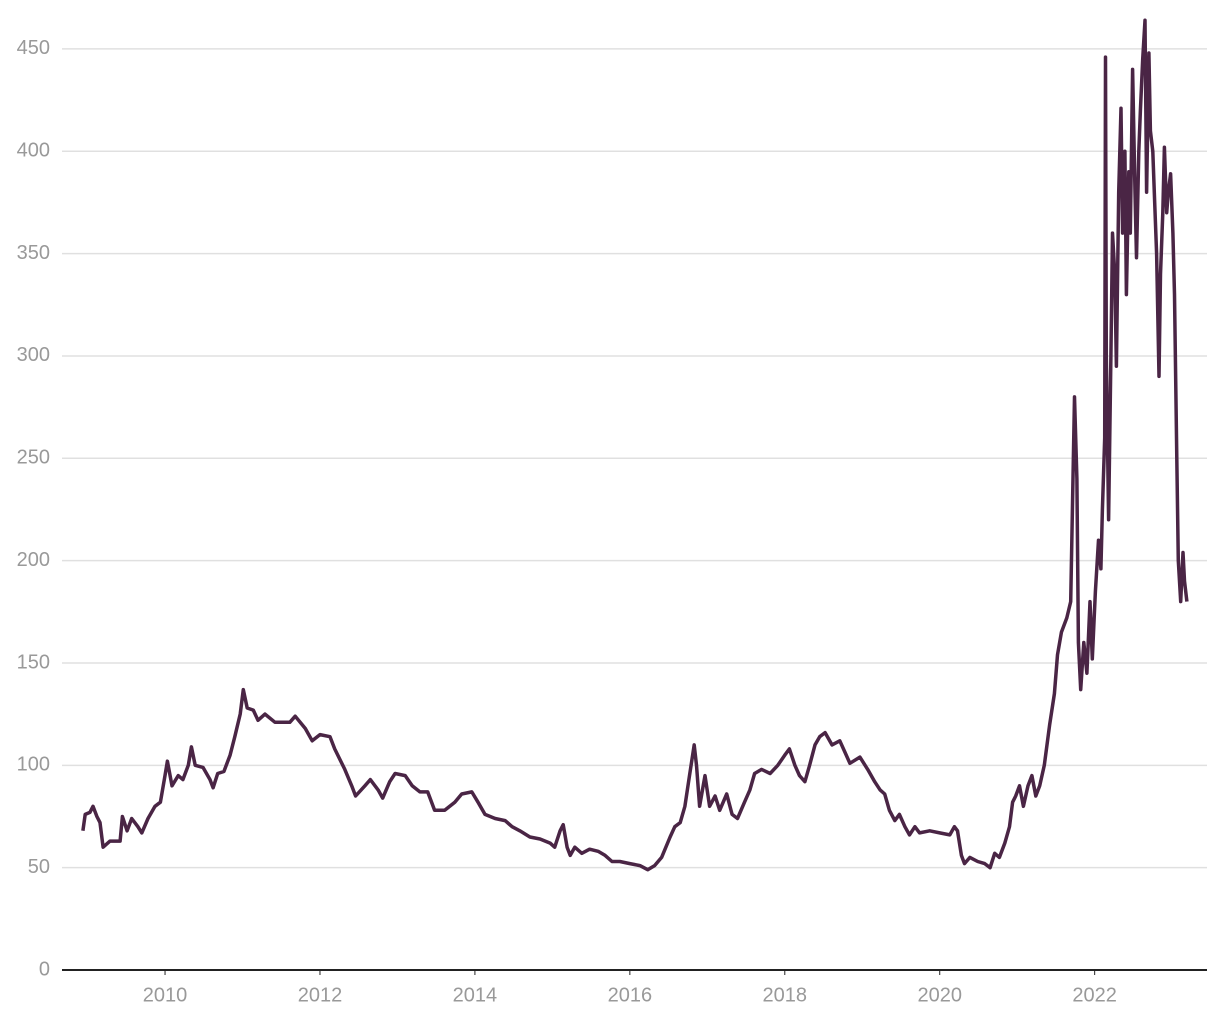 The height and width of the screenshot is (1020, 1220). Describe the element at coordinates (33, 355) in the screenshot. I see `y-tick-label: 300` at that location.